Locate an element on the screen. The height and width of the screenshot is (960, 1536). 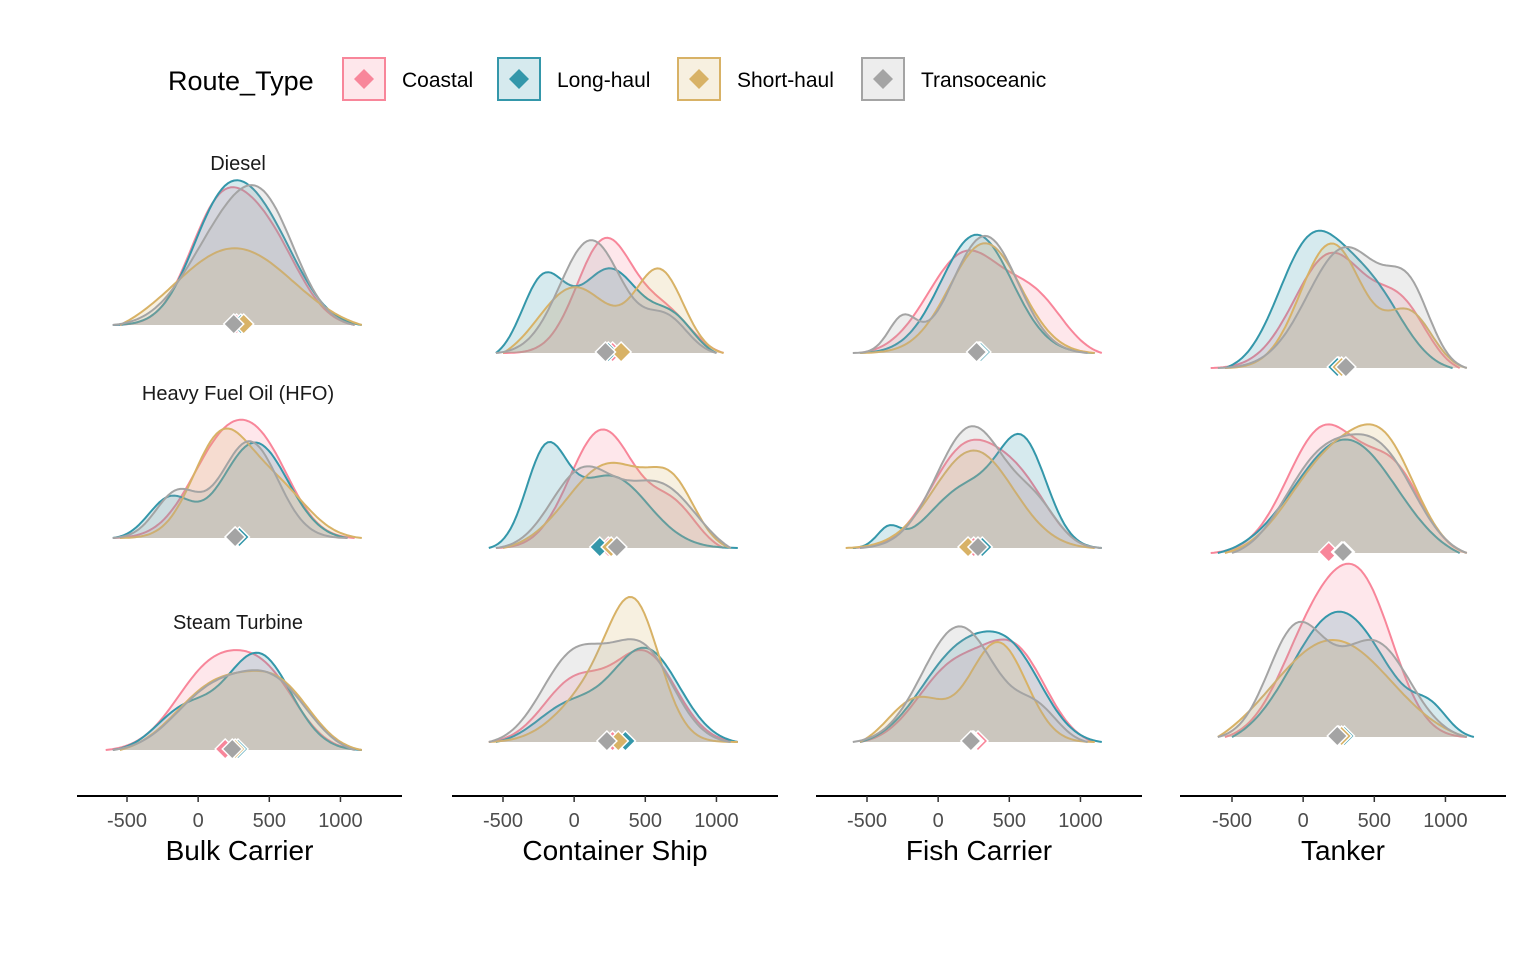
panel-container-ship-heavy-fuel-oil-hfo is located at coordinates (613, 493).